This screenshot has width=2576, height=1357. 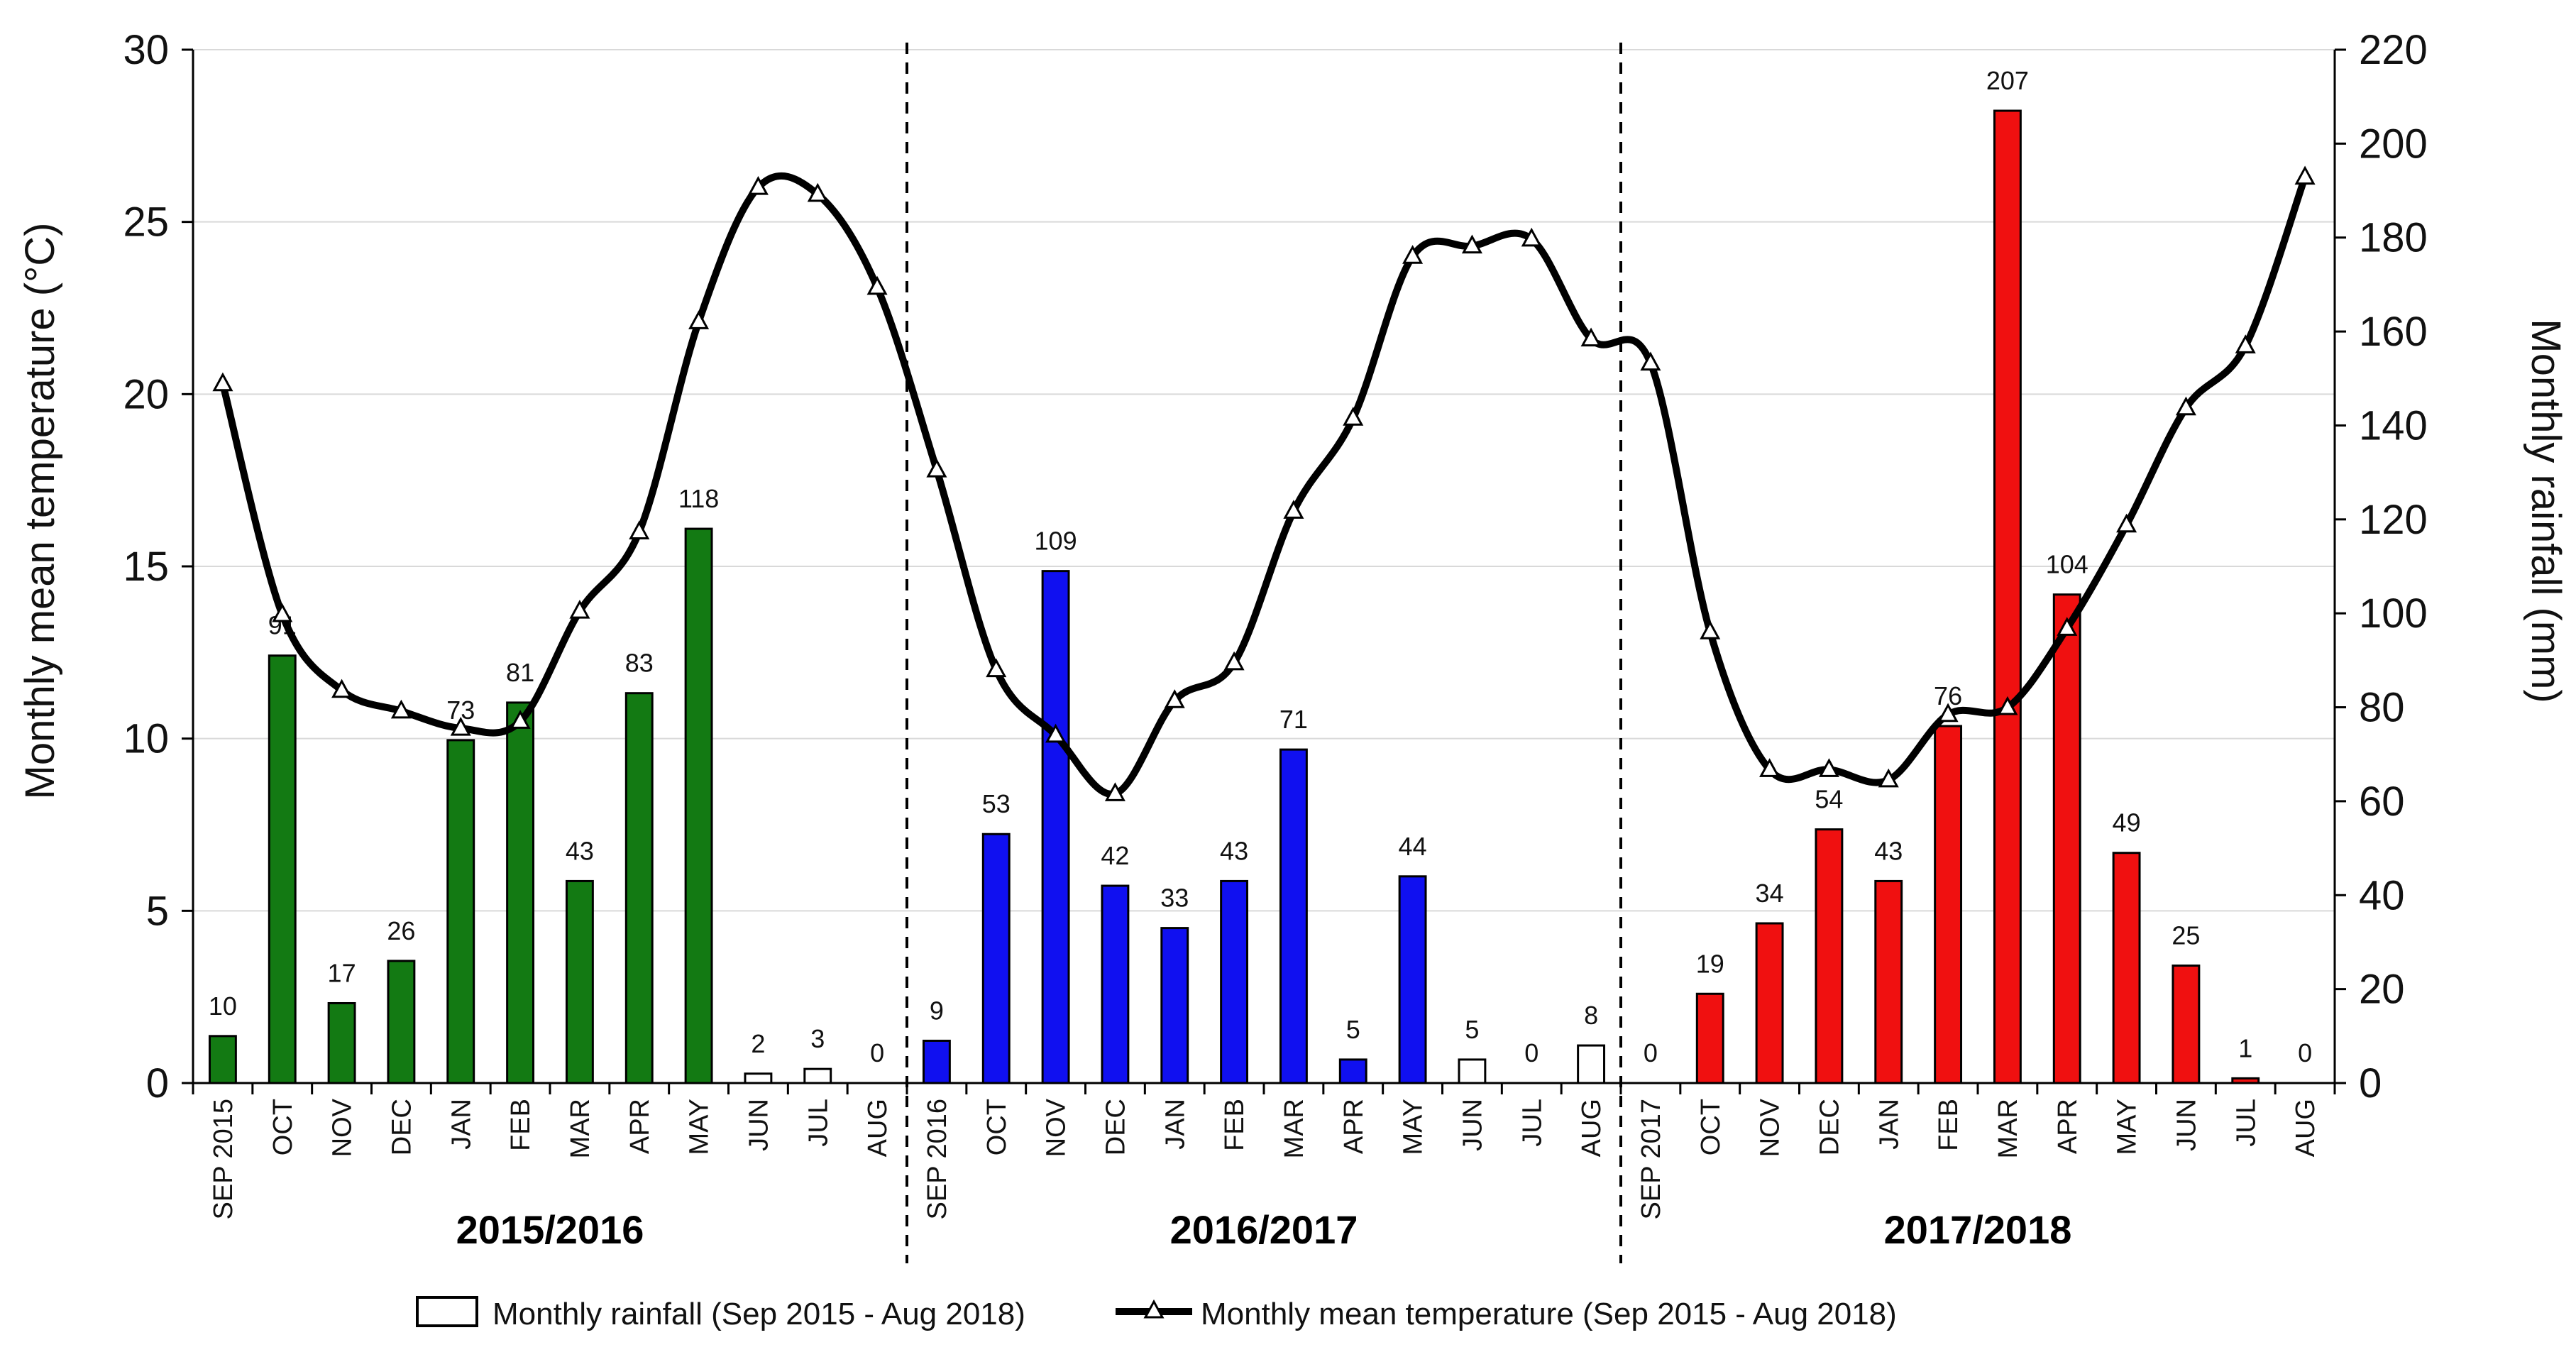 What do you see at coordinates (758, 1314) in the screenshot?
I see `legend-rainfall-label: Monthly rainfall (Sep 2015 - Aug 2018)` at bounding box center [758, 1314].